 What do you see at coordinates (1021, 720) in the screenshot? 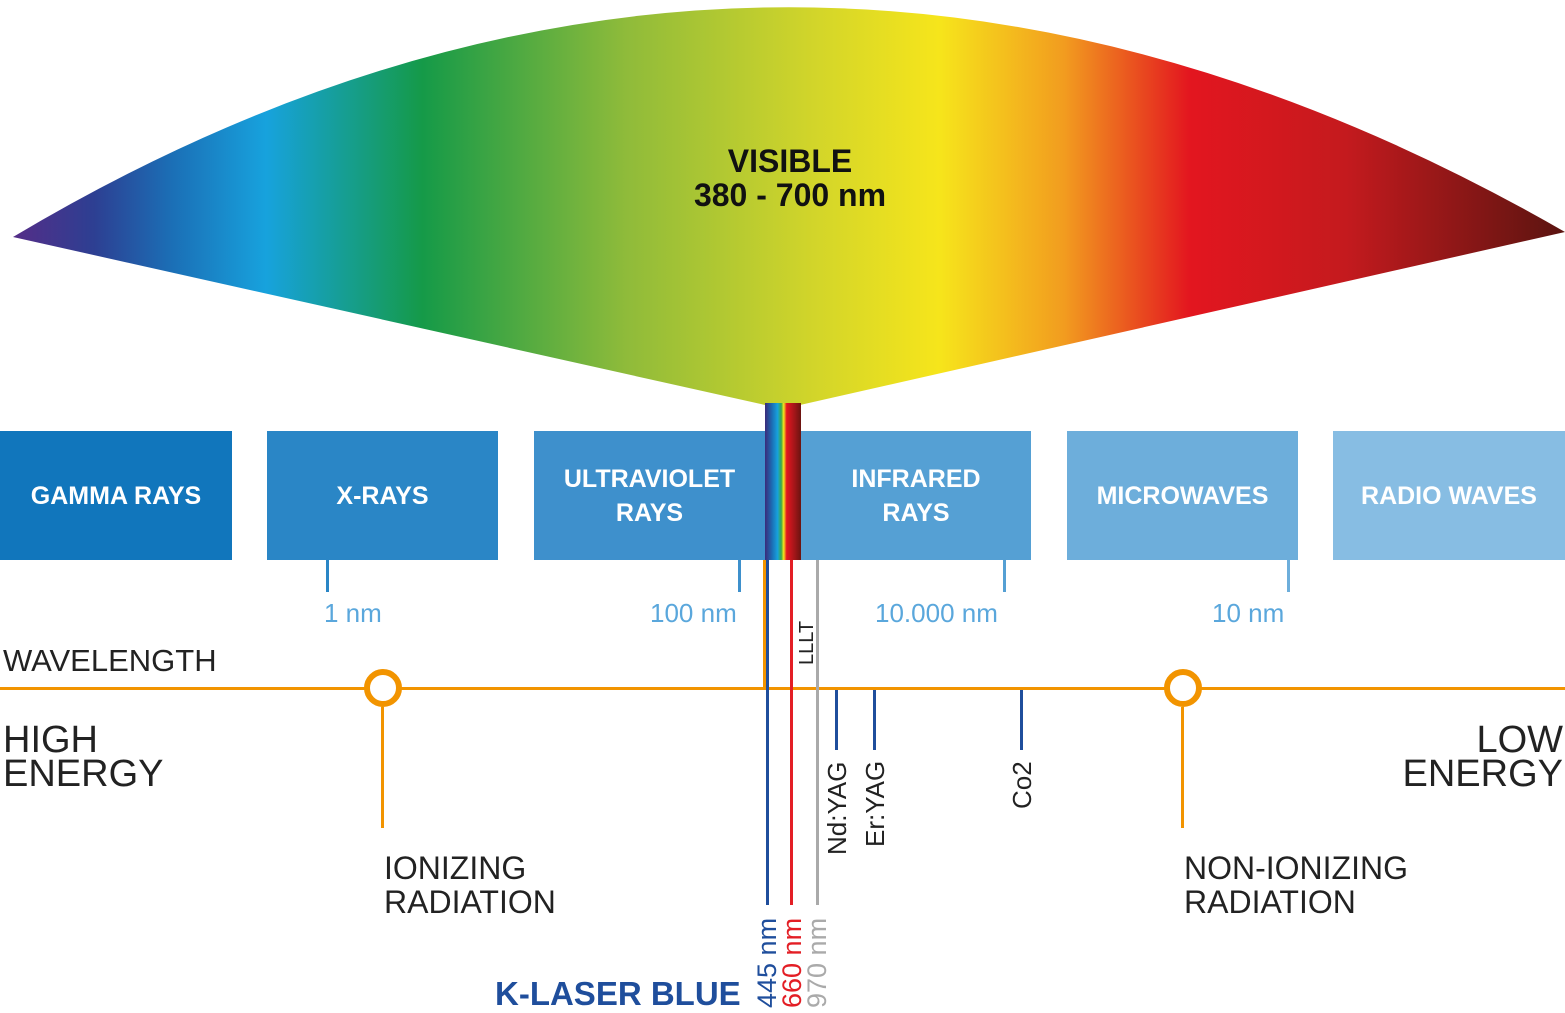
I see `co2-line` at bounding box center [1021, 720].